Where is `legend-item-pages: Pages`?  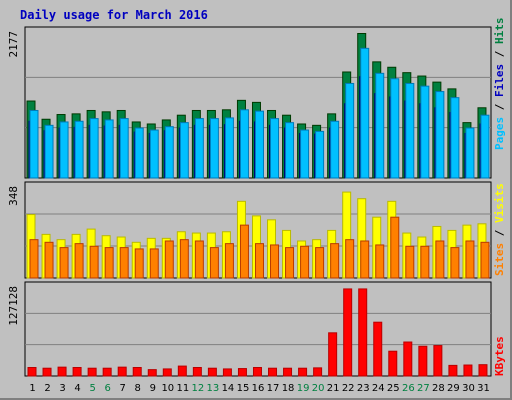 legend-item-pages: Pages is located at coordinates (499, 133).